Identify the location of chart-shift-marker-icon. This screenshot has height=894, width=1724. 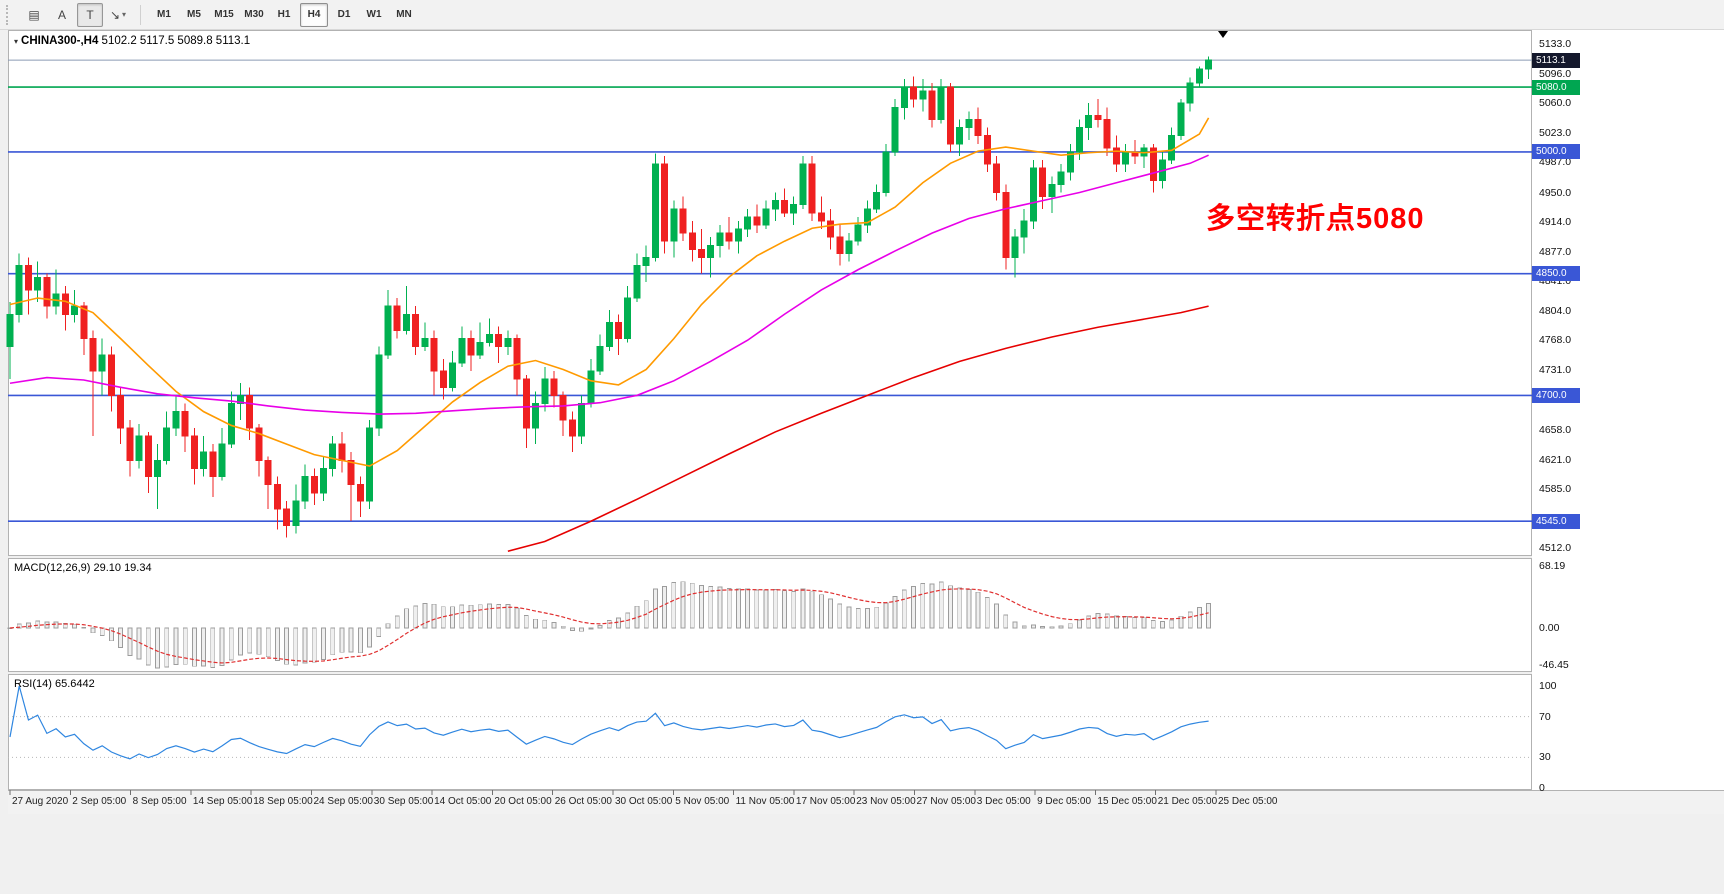
(1223, 34).